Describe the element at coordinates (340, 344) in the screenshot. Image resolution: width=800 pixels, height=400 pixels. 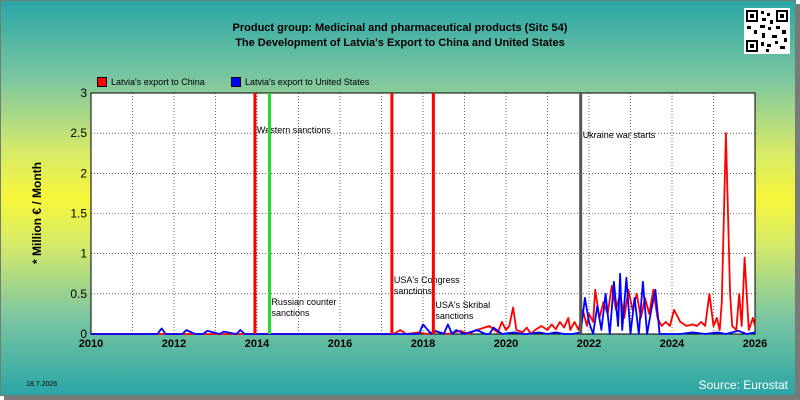
I see `x-tick-label: 2016` at that location.